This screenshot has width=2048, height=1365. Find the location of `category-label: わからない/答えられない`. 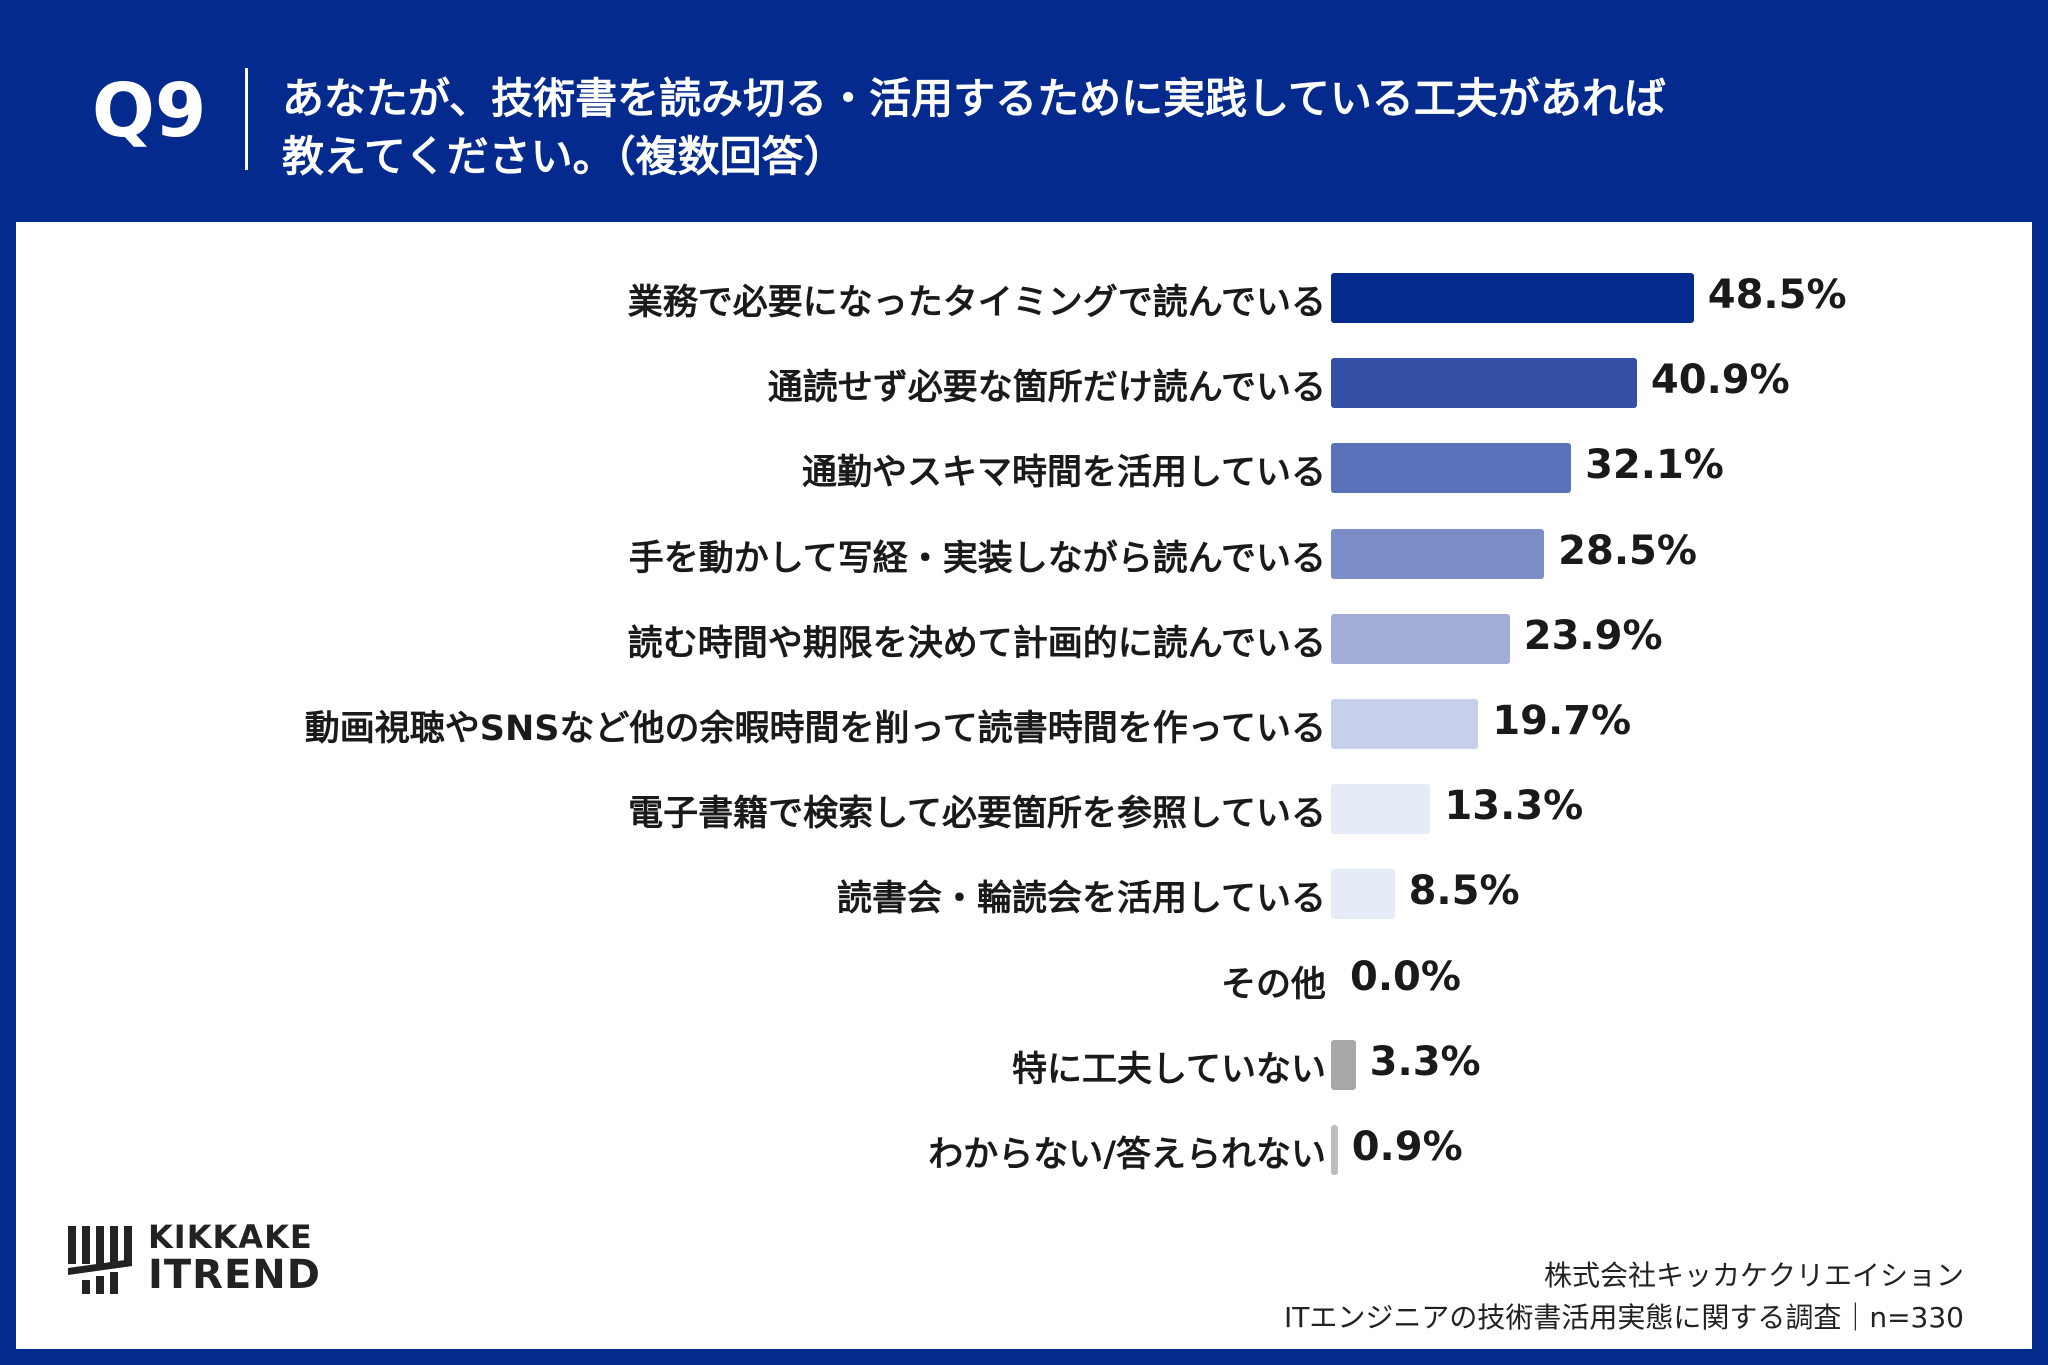

category-label: わからない/答えられない is located at coordinates (1127, 1155).